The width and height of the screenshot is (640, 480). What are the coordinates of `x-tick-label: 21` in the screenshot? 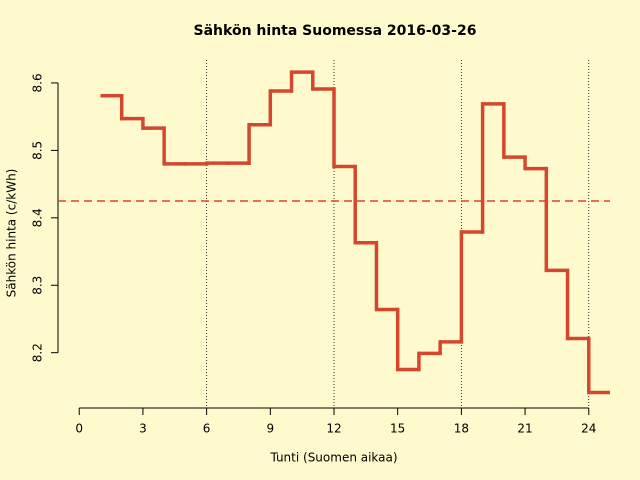 It's located at (524, 429).